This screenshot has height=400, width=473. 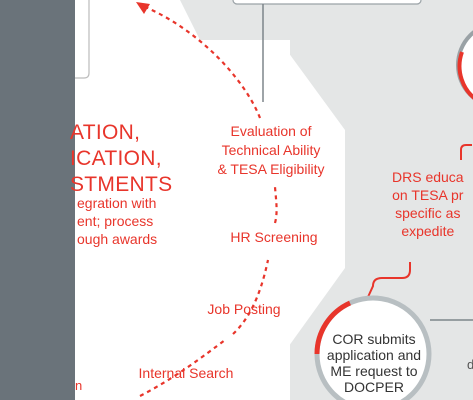 I want to click on dashed-arrow-head, so click(x=143, y=8).